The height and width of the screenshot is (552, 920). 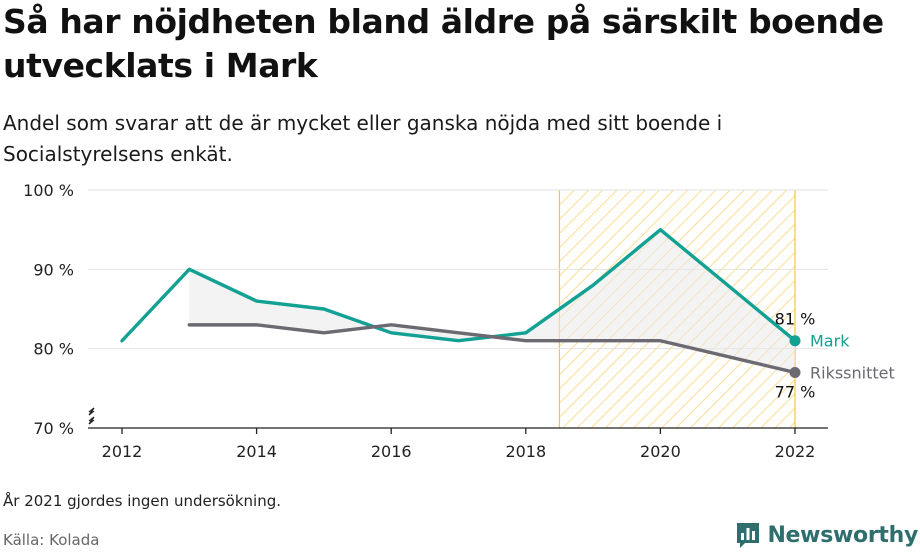 What do you see at coordinates (795, 341) in the screenshot?
I see `end-point-mark` at bounding box center [795, 341].